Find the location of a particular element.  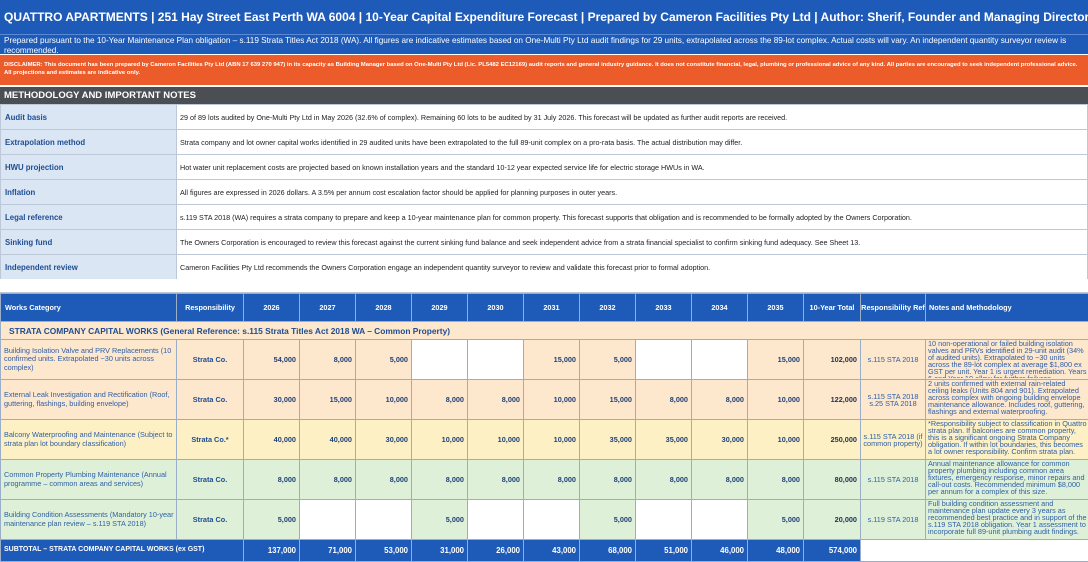

year-value-cell: 54,000 is located at coordinates (271, 359).